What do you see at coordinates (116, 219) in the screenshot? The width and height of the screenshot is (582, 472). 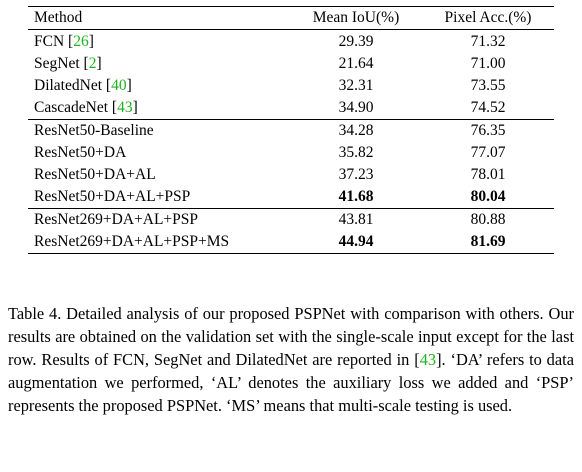 I see `method-name: ResNet269+DA+AL+PSP` at bounding box center [116, 219].